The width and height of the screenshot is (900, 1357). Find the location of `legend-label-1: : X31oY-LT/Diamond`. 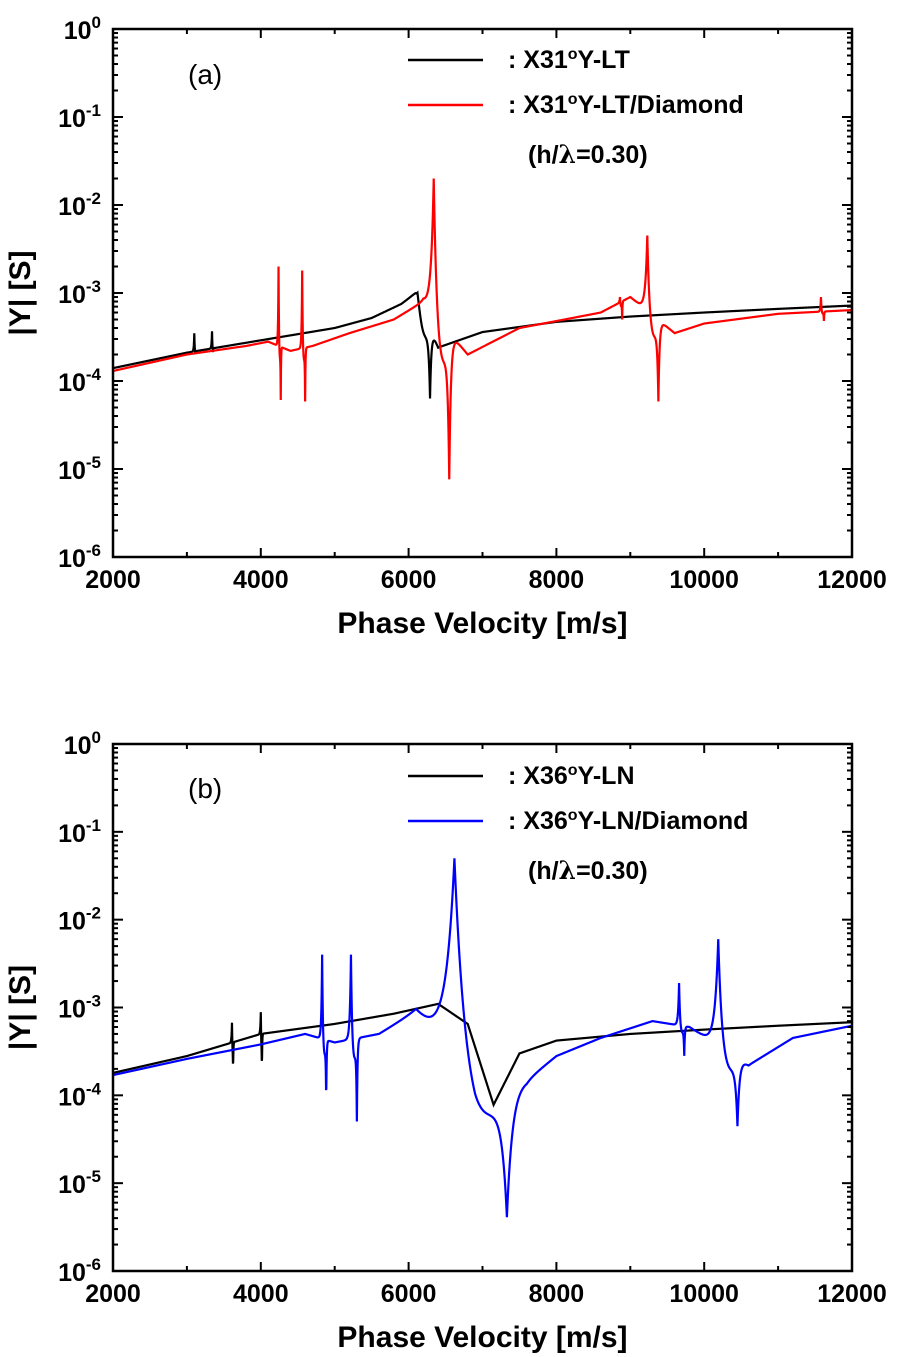

legend-label-1: : X31oY-LT/Diamond is located at coordinates (626, 105).